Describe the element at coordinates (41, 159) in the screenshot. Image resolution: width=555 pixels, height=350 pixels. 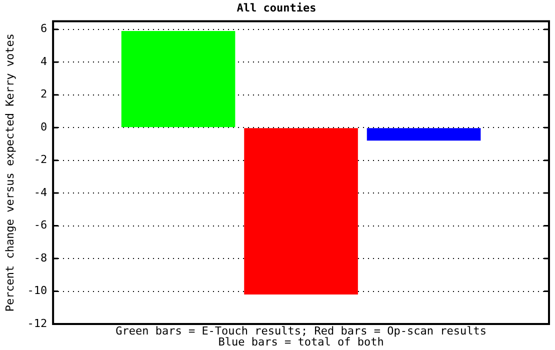
I see `y-tick-label: -2` at that location.